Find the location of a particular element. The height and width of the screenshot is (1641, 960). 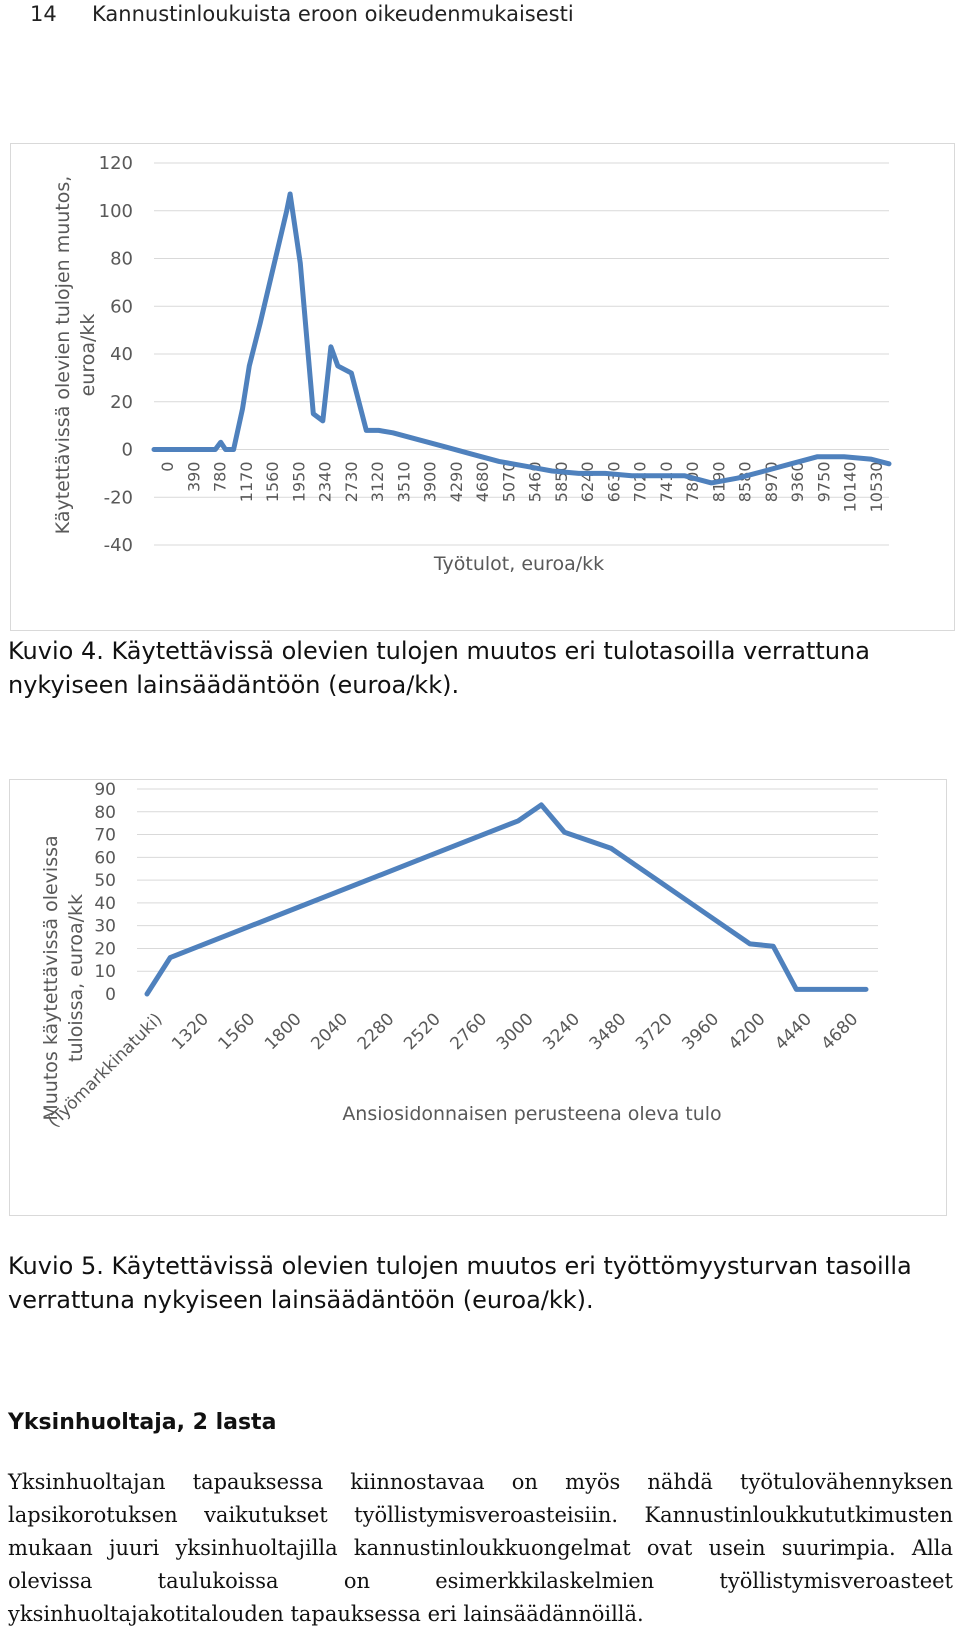

figure-4-series-line is located at coordinates (521, 338).